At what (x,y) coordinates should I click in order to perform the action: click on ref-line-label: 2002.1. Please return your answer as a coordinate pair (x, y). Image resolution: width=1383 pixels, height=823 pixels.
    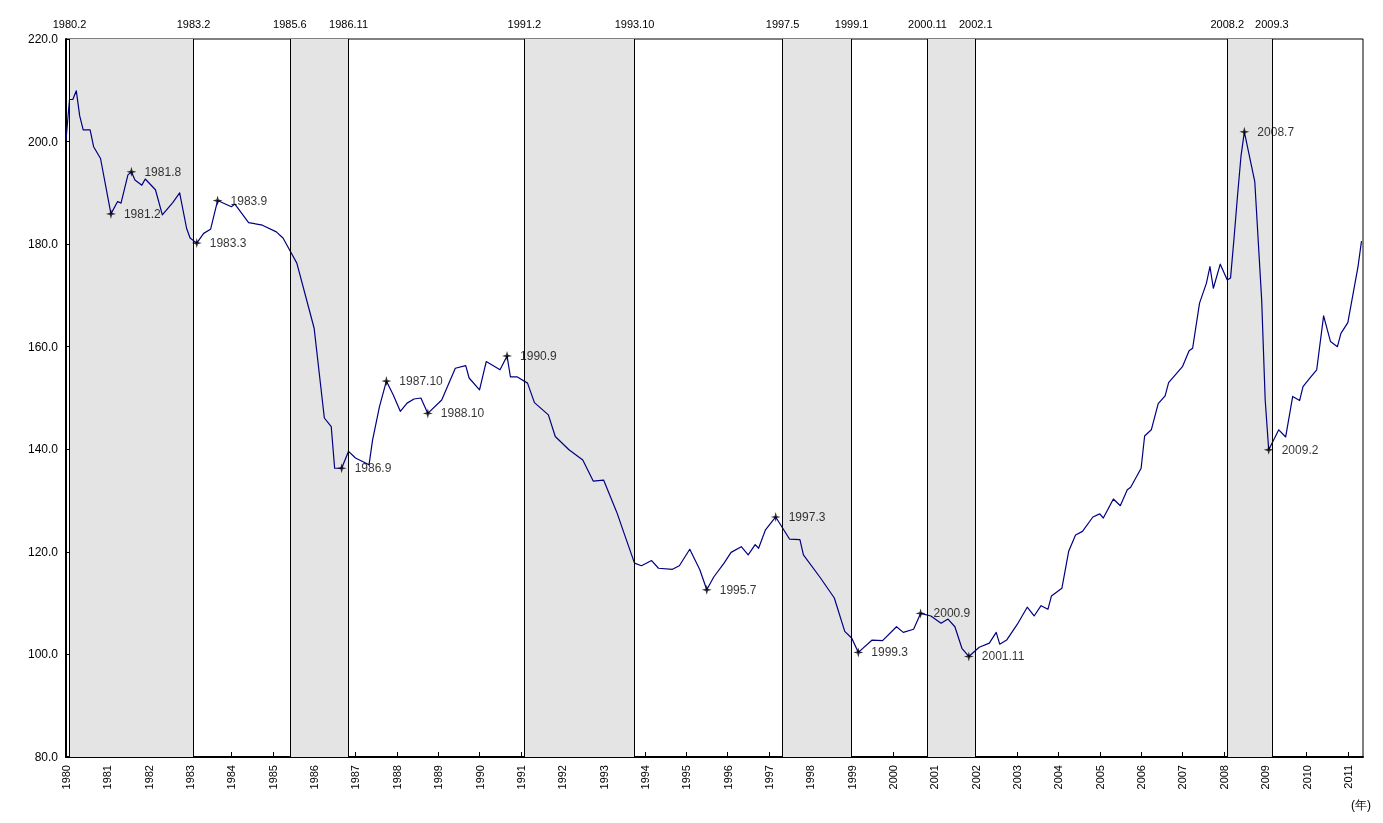
    Looking at the image, I should click on (975, 23).